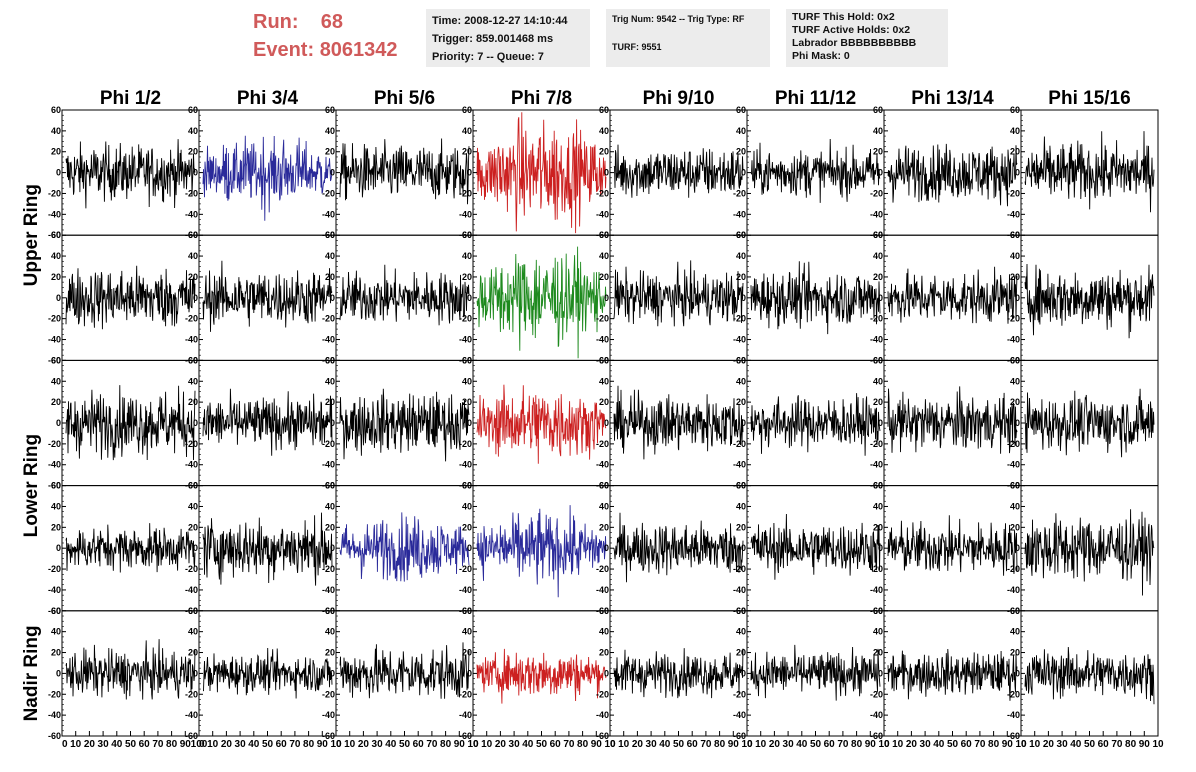 Image resolution: width=1196 pixels, height=772 pixels. Describe the element at coordinates (1008, 744) in the screenshot. I see `x-tick-label: 90` at that location.